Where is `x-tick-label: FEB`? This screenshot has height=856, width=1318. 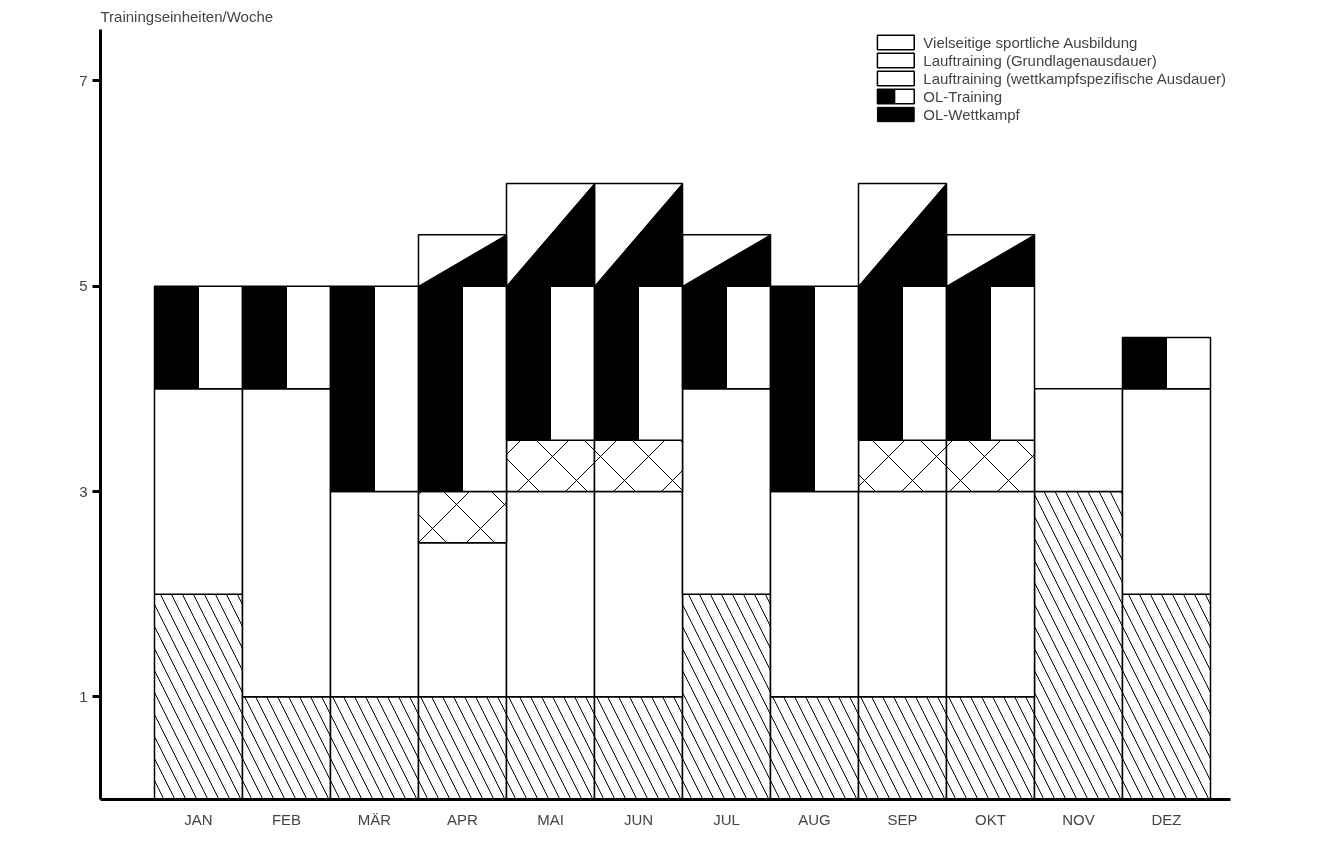 x-tick-label: FEB is located at coordinates (286, 819).